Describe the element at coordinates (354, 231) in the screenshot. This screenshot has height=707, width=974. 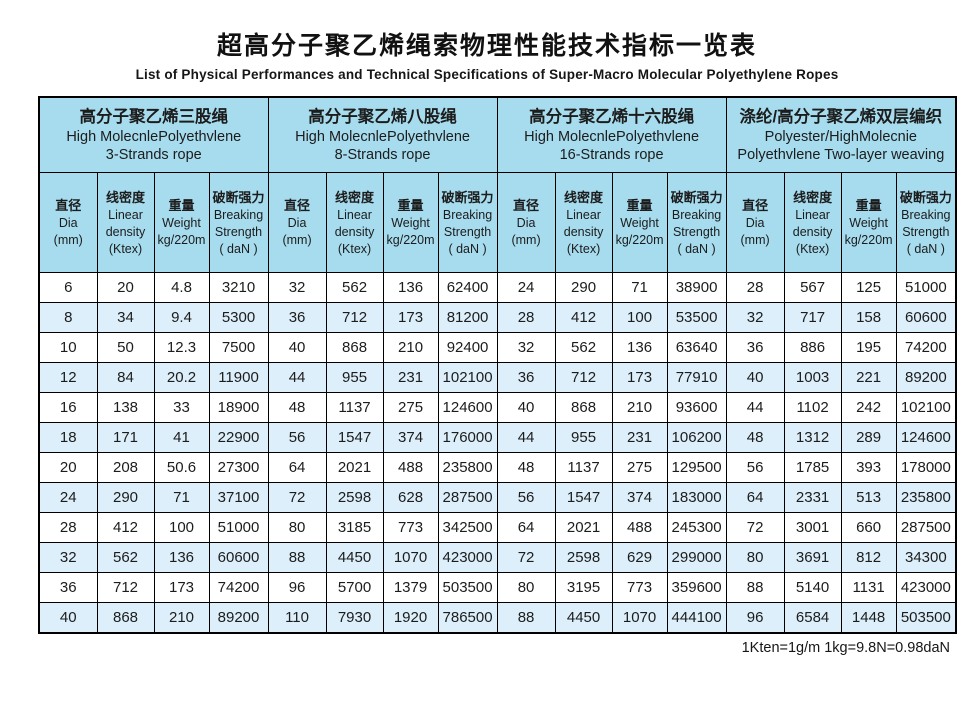
I see `column-header-line: density` at that location.